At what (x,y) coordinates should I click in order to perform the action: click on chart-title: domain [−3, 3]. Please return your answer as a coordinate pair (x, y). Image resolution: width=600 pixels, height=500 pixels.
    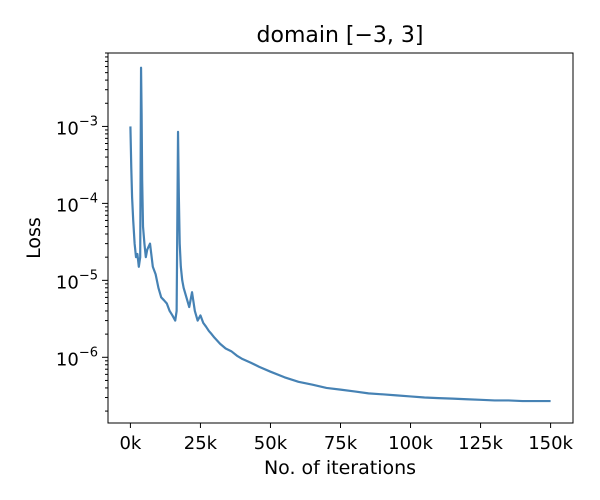
    Looking at the image, I should click on (340, 35).